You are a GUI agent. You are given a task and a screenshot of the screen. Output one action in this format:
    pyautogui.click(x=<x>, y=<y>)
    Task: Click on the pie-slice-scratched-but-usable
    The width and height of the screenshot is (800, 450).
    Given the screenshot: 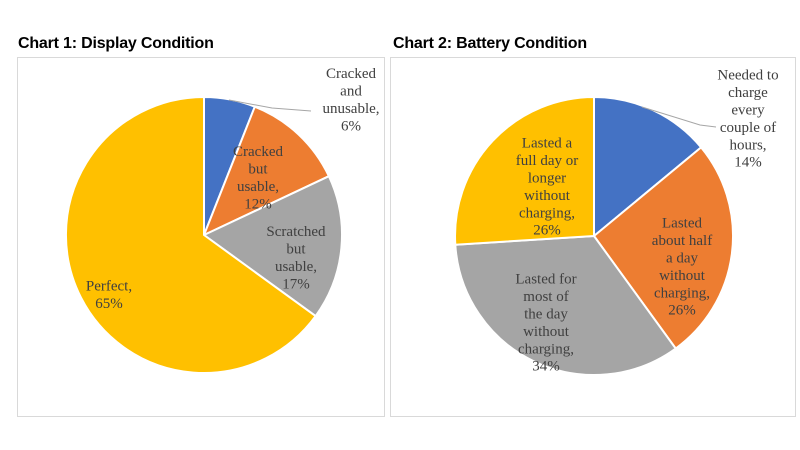 What is the action you would take?
    pyautogui.click(x=273, y=246)
    